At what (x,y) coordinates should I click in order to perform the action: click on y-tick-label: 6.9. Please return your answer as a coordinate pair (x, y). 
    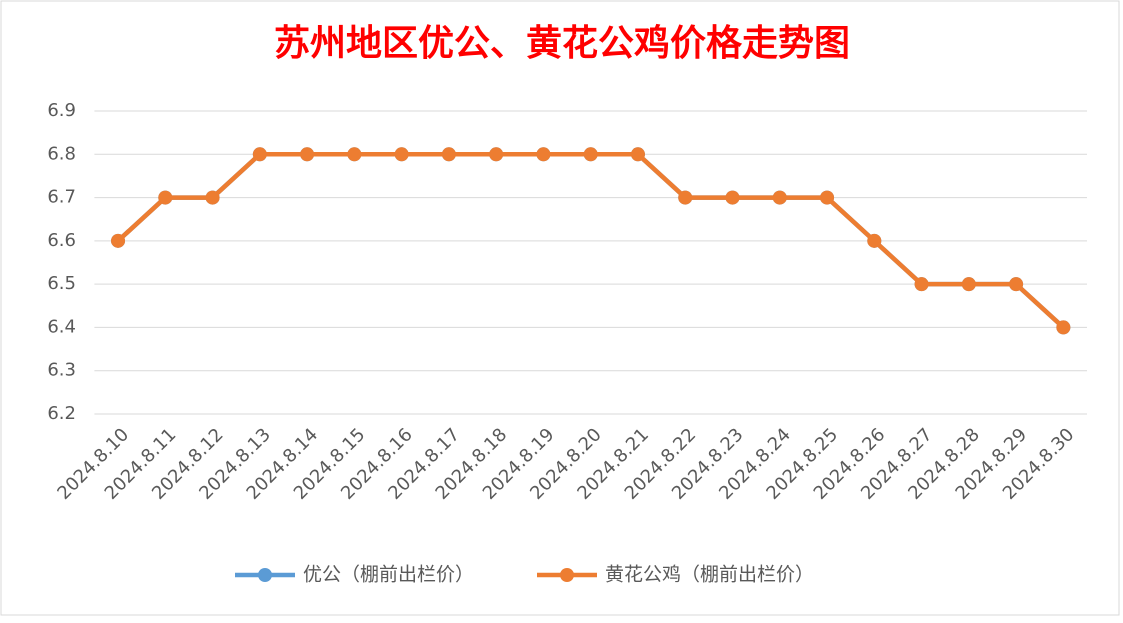
    Looking at the image, I should click on (61, 110).